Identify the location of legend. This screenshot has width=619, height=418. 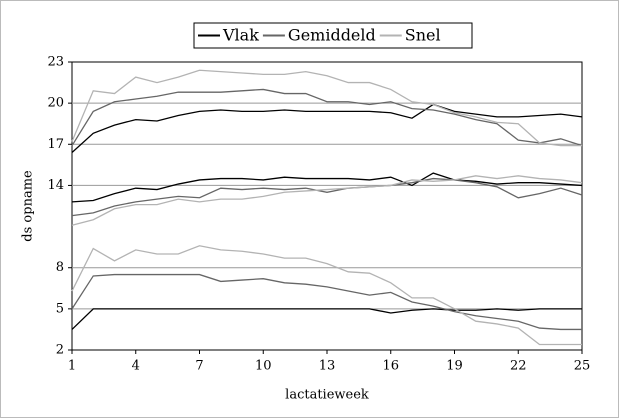
(333, 35).